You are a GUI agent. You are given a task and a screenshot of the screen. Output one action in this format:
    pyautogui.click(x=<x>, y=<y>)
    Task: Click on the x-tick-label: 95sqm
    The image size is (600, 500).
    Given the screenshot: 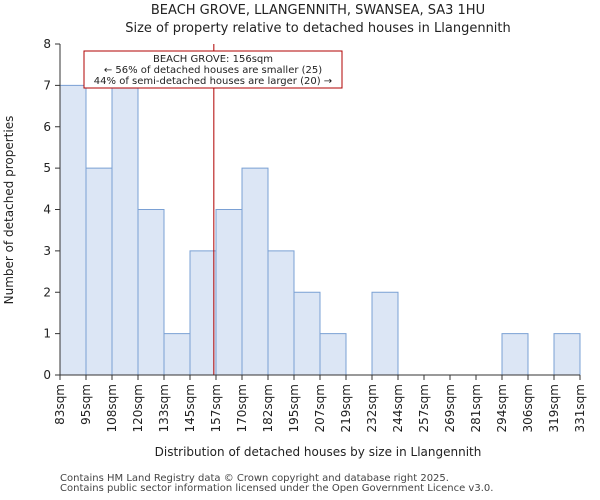 What is the action you would take?
    pyautogui.click(x=86, y=404)
    